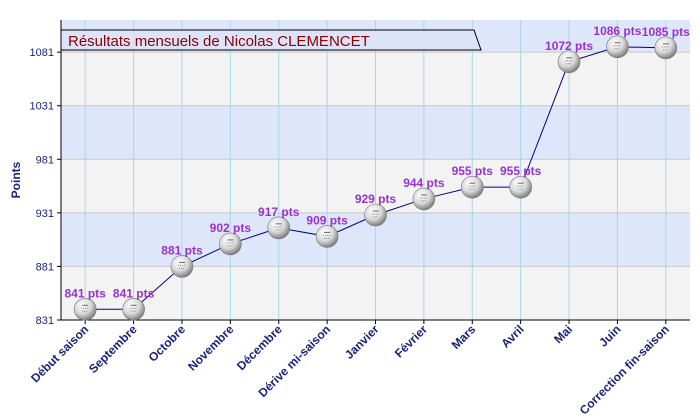 This screenshot has height=420, width=700. What do you see at coordinates (424, 183) in the screenshot?
I see `data-label: 944 pts` at bounding box center [424, 183].